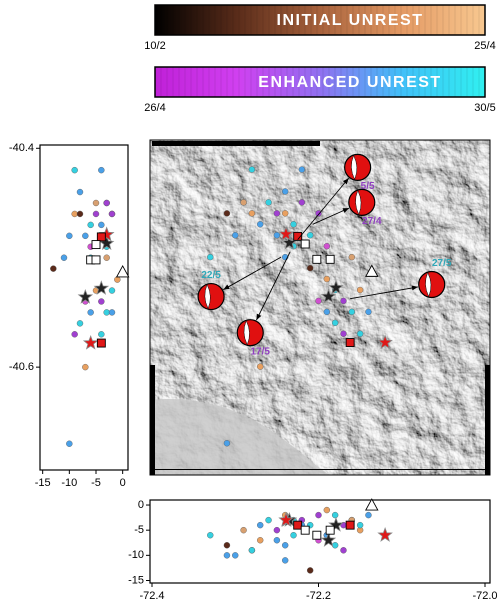 This screenshot has width=500, height=607. Describe the element at coordinates (484, 46) in the screenshot. I see `colorbar-end: 25/4` at that location.